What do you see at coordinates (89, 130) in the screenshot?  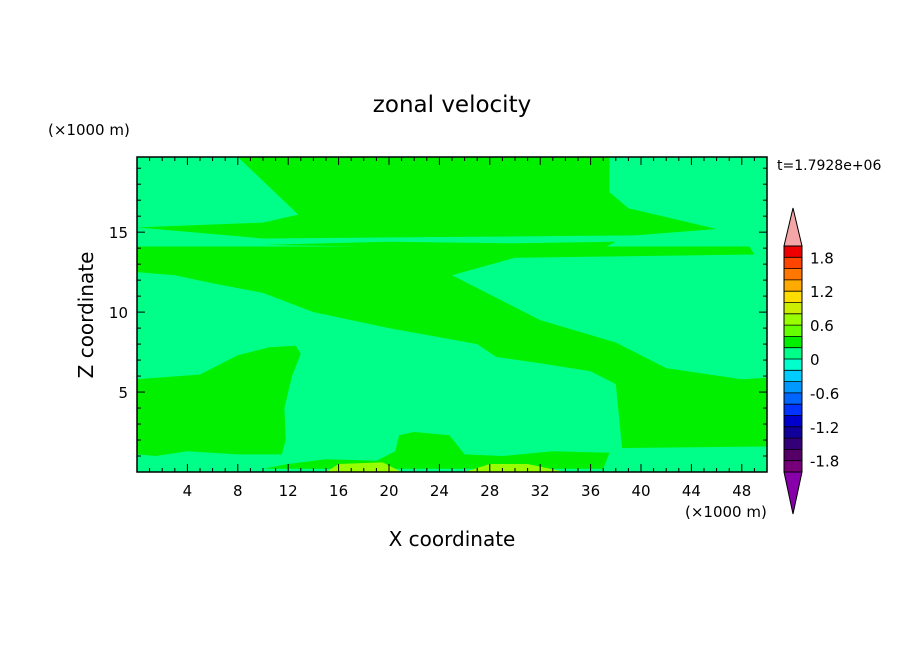 I see `y-unit-label: (×1000 m)` at bounding box center [89, 130].